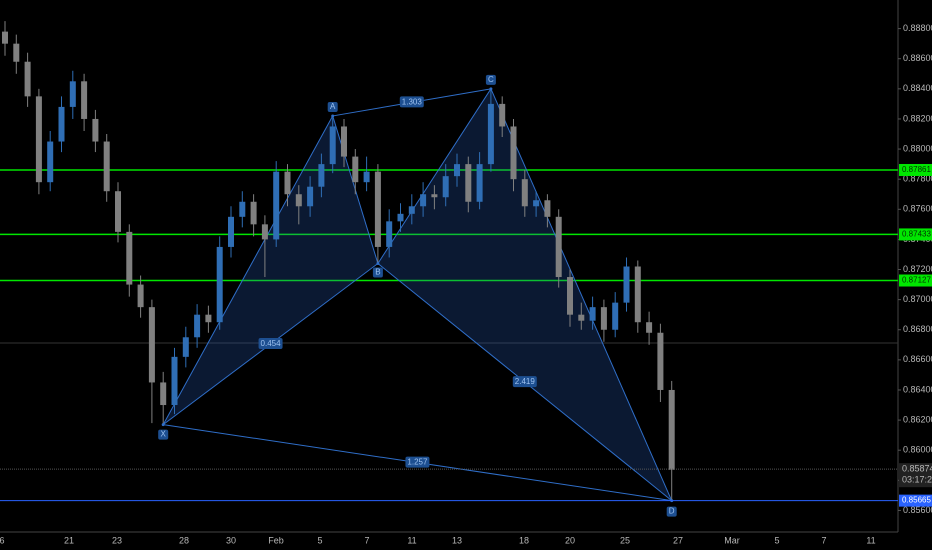 Image resolution: width=932 pixels, height=550 pixels. What do you see at coordinates (917, 480) in the screenshot?
I see `countdown: 03:17:29` at bounding box center [917, 480].